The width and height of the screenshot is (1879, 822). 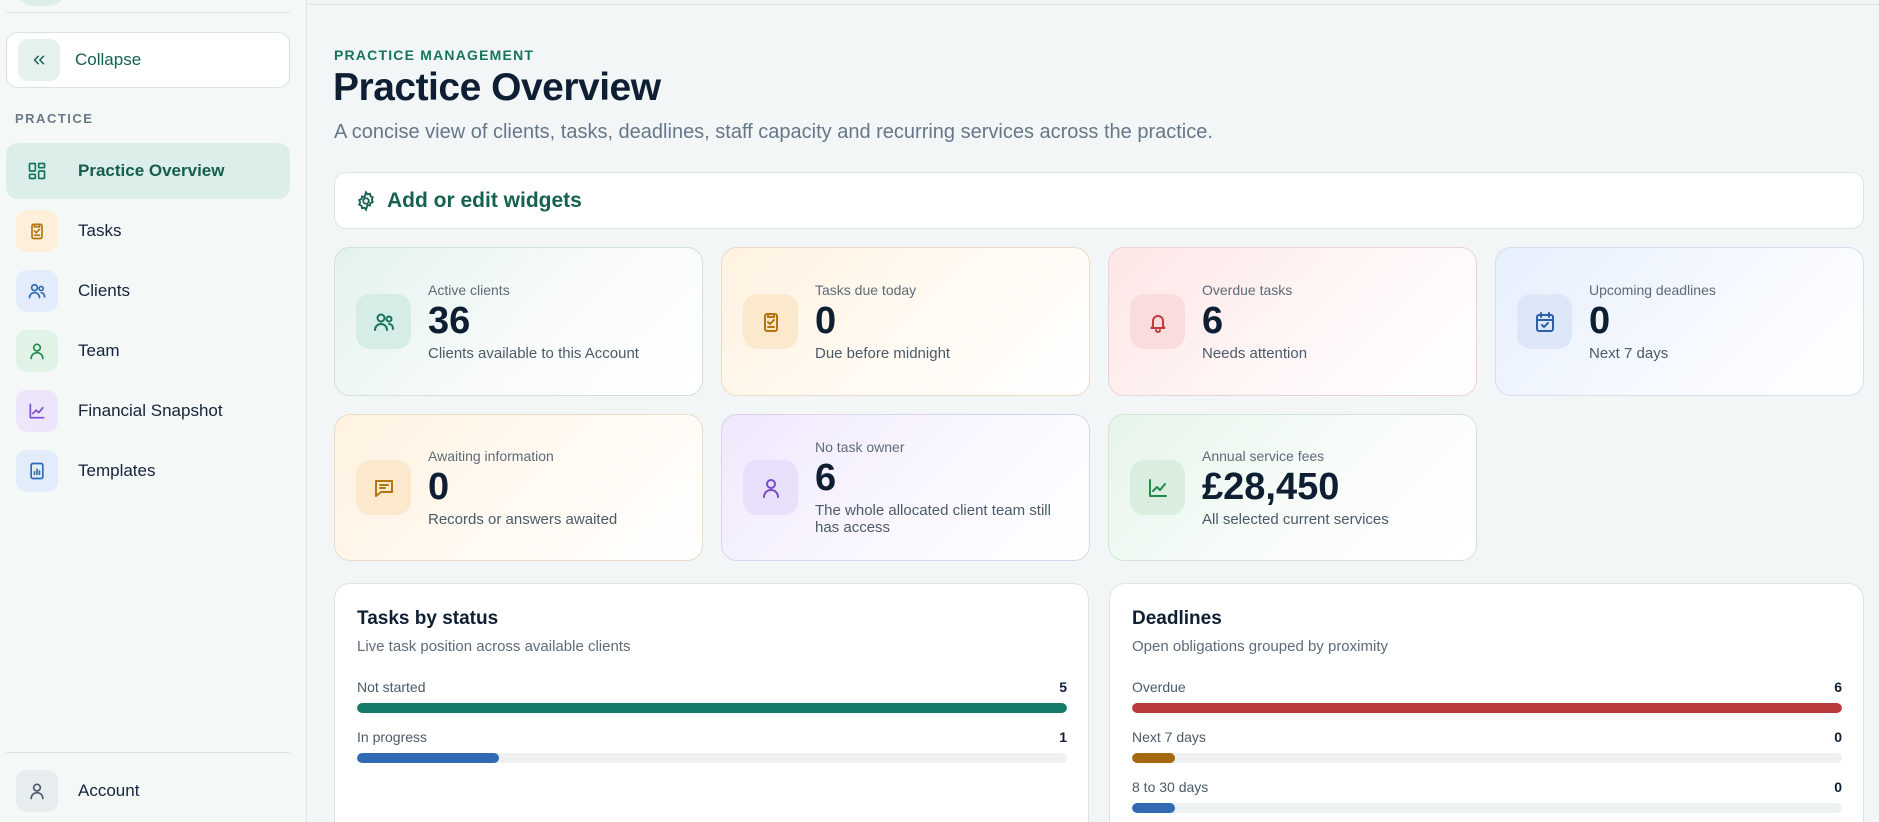 I want to click on sidebar-item-label: Templates, so click(x=117, y=470).